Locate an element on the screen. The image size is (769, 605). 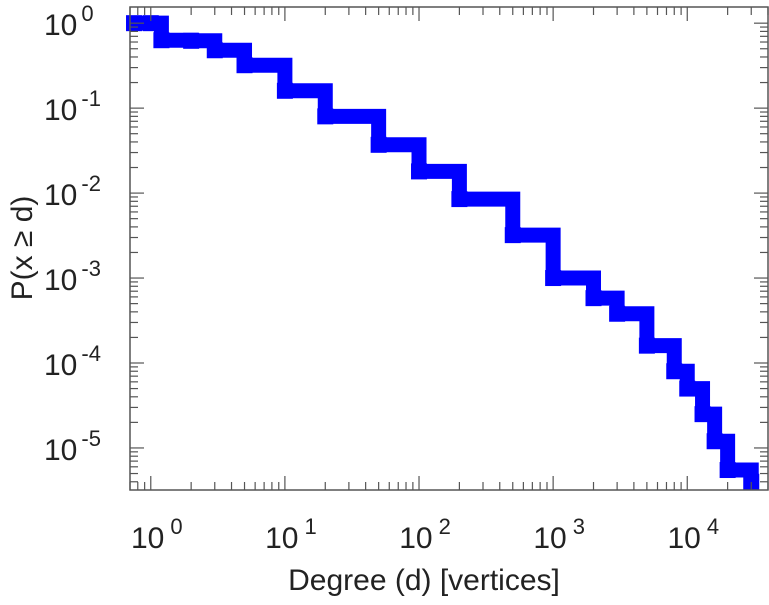
y-tick-label: 10 -1 is located at coordinates (72, 106).